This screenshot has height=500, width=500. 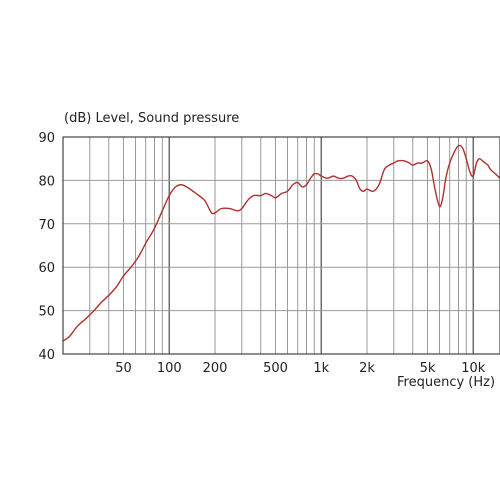 What do you see at coordinates (428, 368) in the screenshot?
I see `x-tick-label: 5k` at bounding box center [428, 368].